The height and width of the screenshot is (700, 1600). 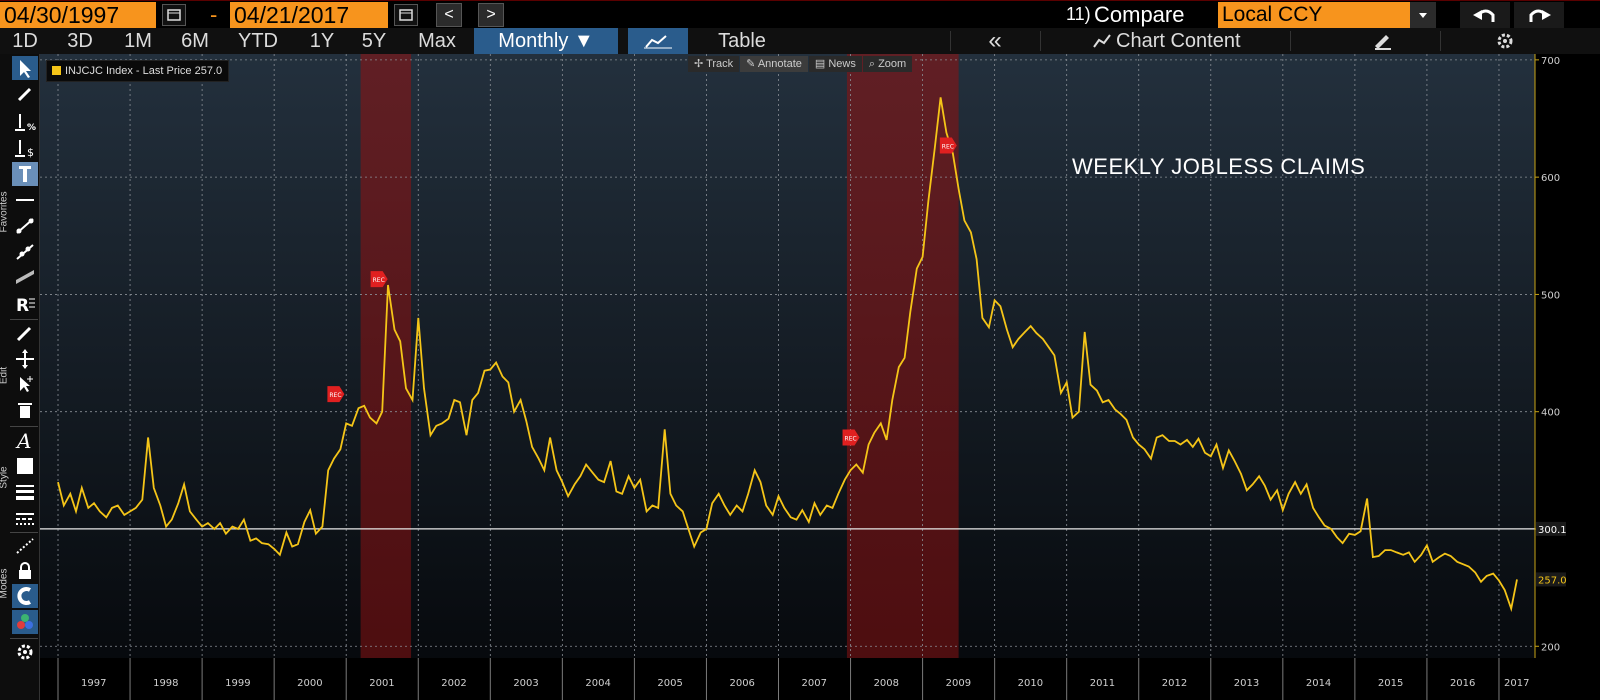 I want to click on period-1m: 1M, so click(x=138, y=41).